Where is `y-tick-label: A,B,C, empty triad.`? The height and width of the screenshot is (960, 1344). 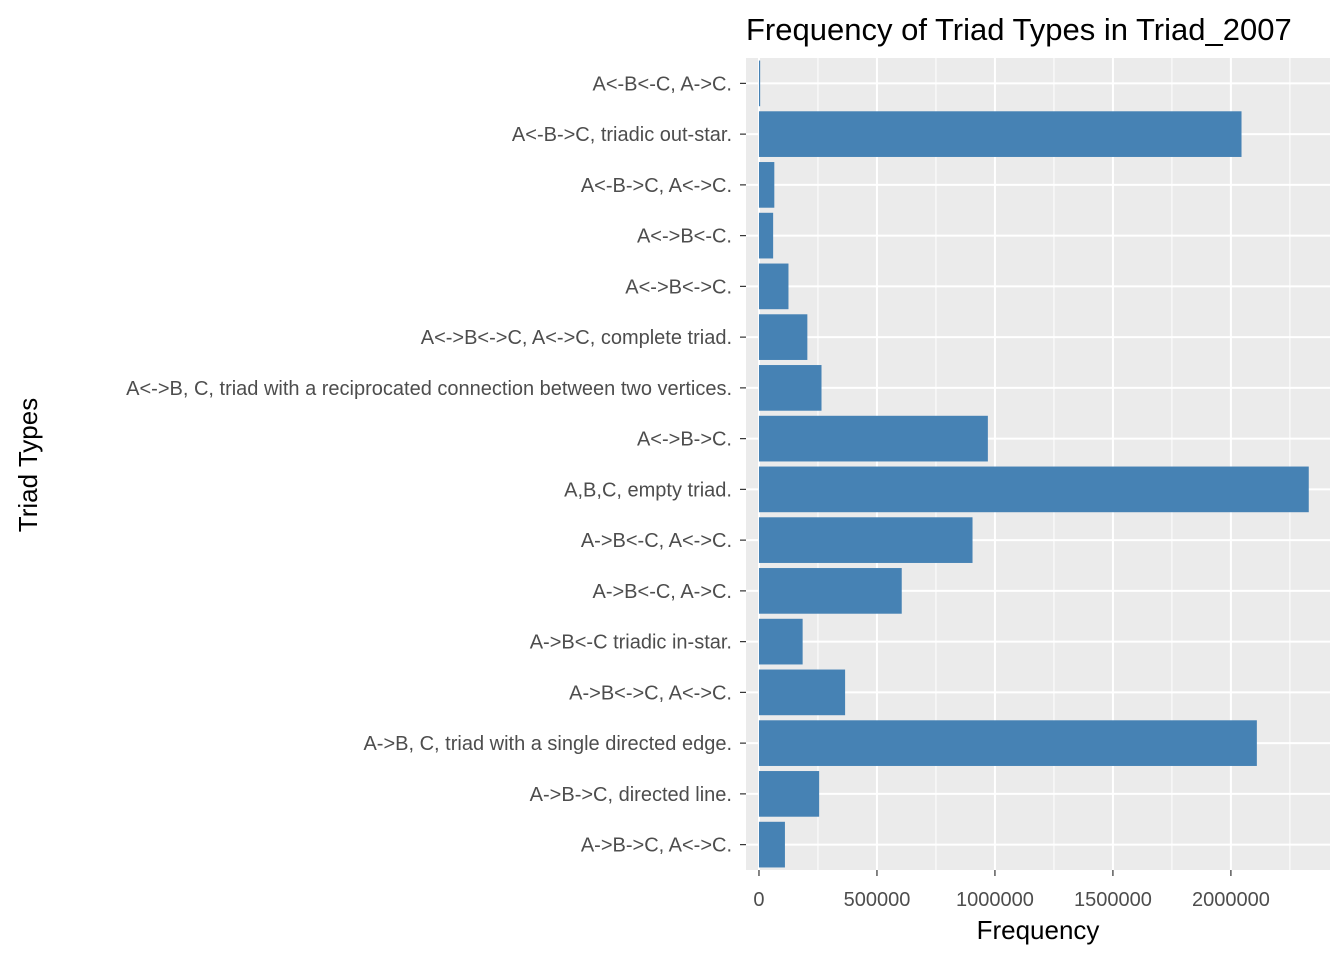
y-tick-label: A,B,C, empty triad. is located at coordinates (648, 490).